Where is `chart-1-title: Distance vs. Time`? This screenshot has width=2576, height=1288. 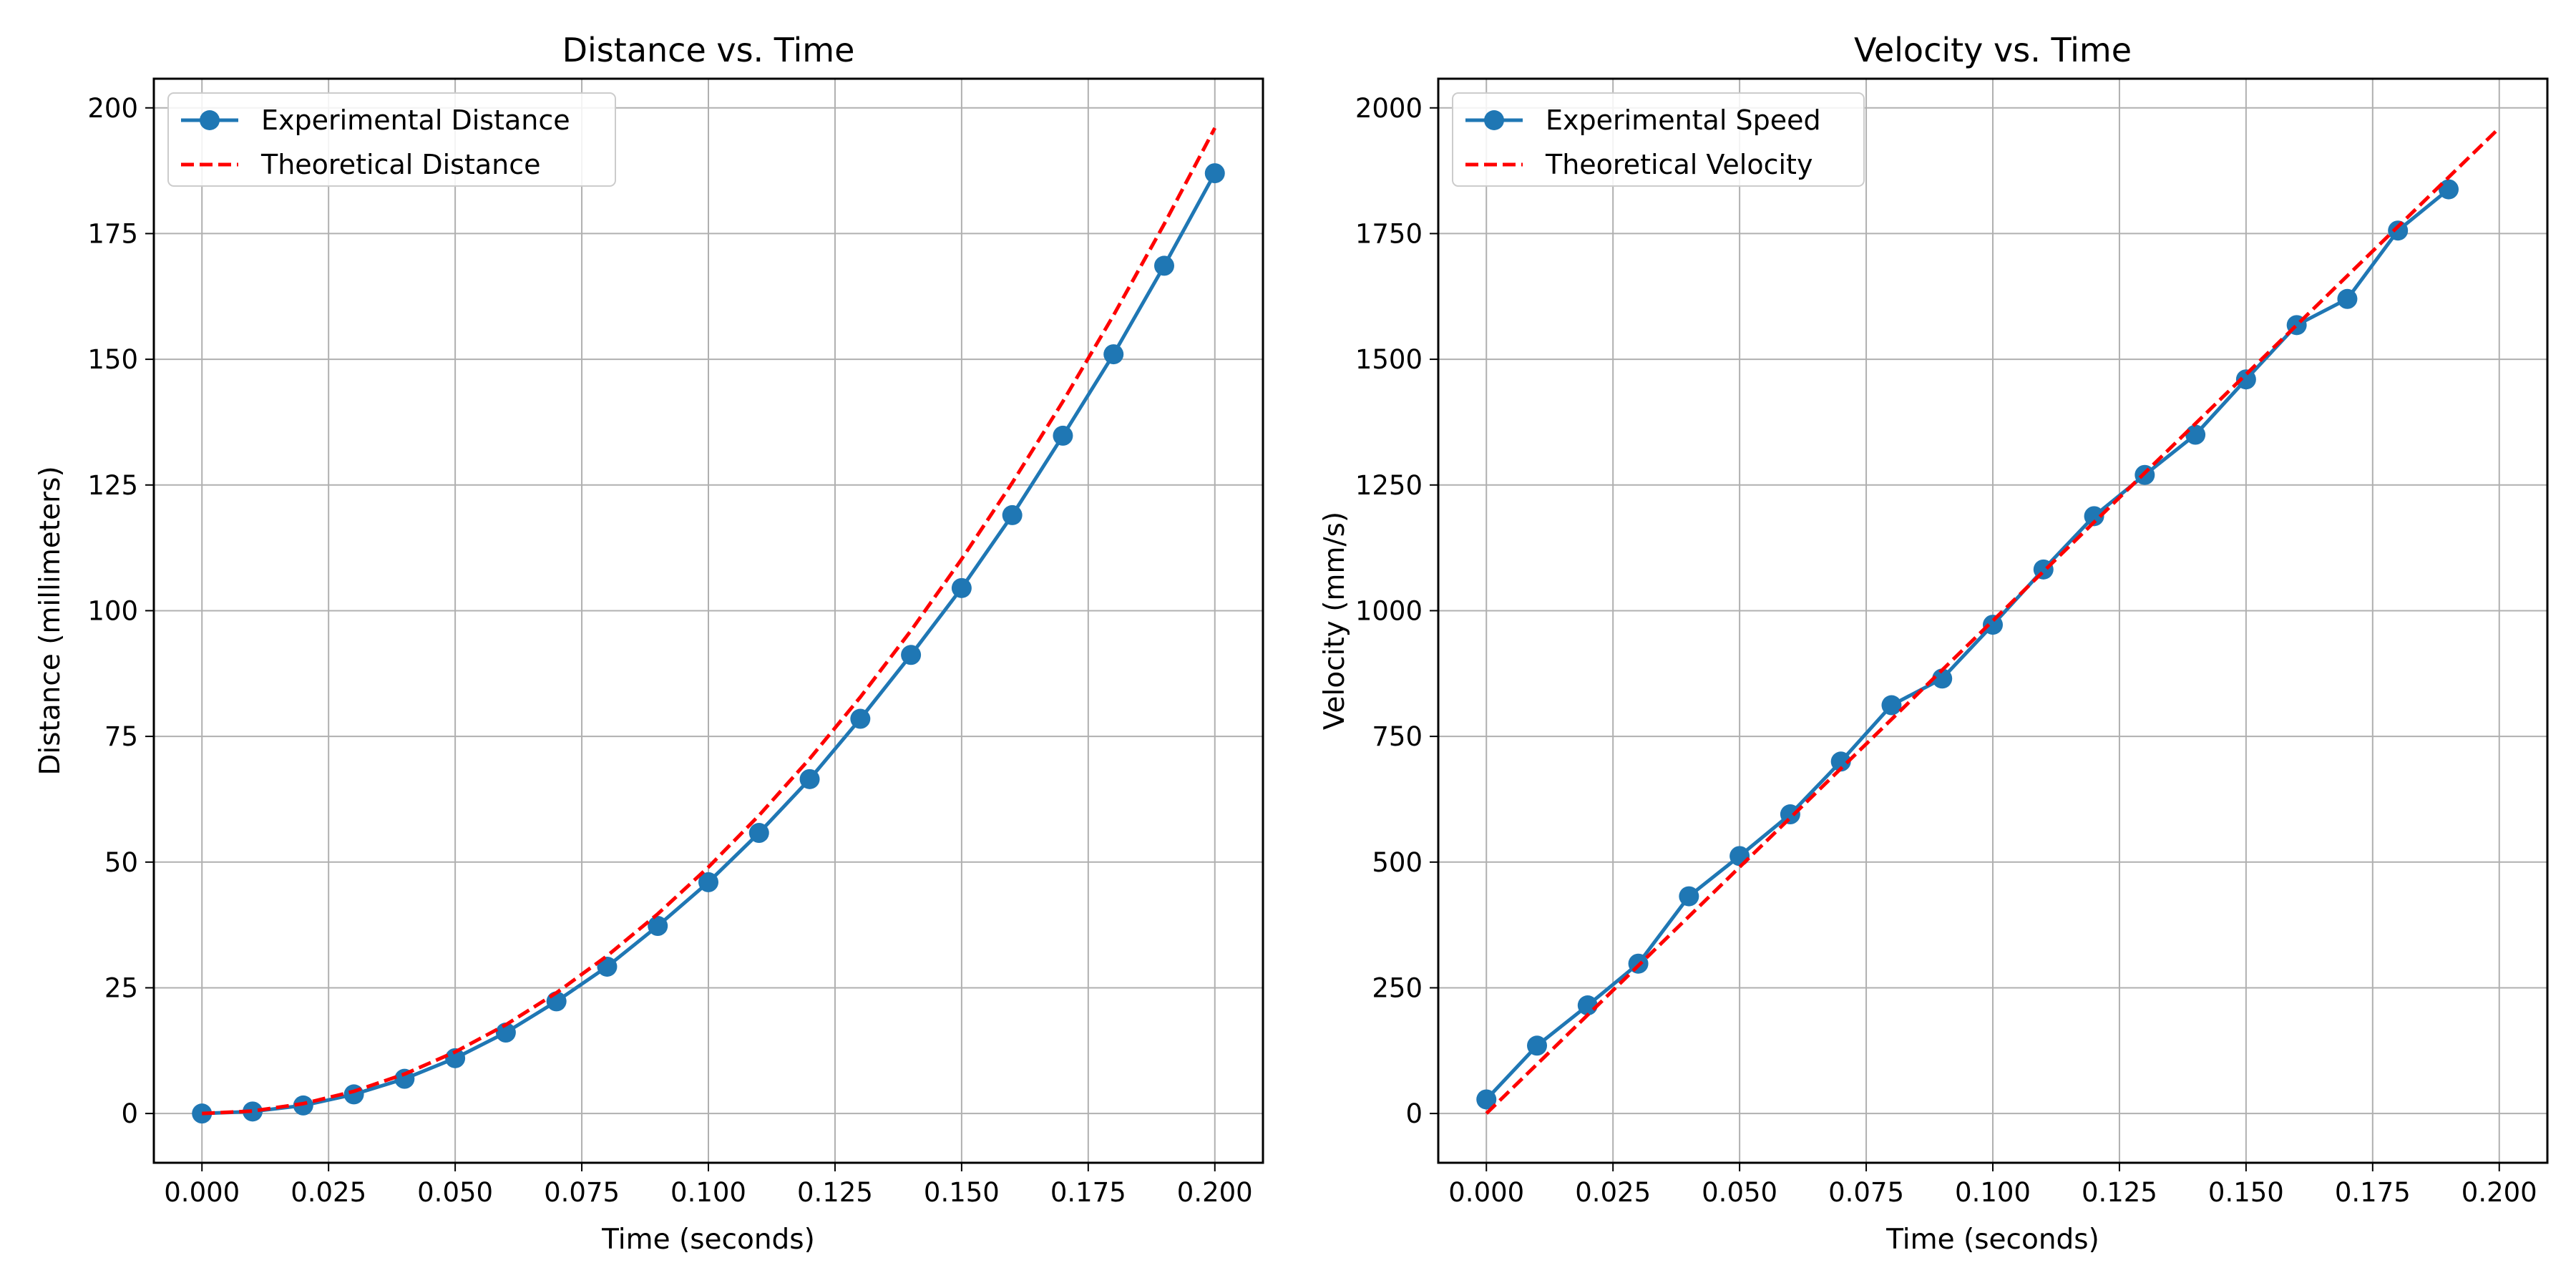 chart-1-title: Distance vs. Time is located at coordinates (708, 50).